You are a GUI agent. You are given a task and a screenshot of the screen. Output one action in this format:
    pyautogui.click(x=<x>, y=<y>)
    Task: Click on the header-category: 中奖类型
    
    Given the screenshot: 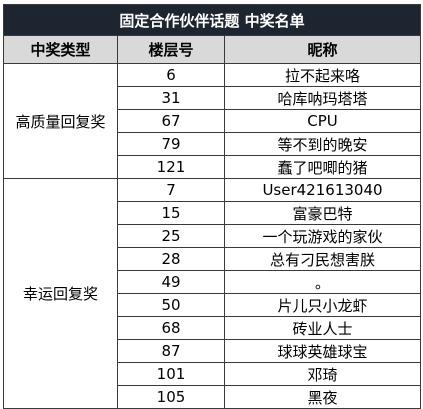 What is the action you would take?
    pyautogui.click(x=60, y=49)
    